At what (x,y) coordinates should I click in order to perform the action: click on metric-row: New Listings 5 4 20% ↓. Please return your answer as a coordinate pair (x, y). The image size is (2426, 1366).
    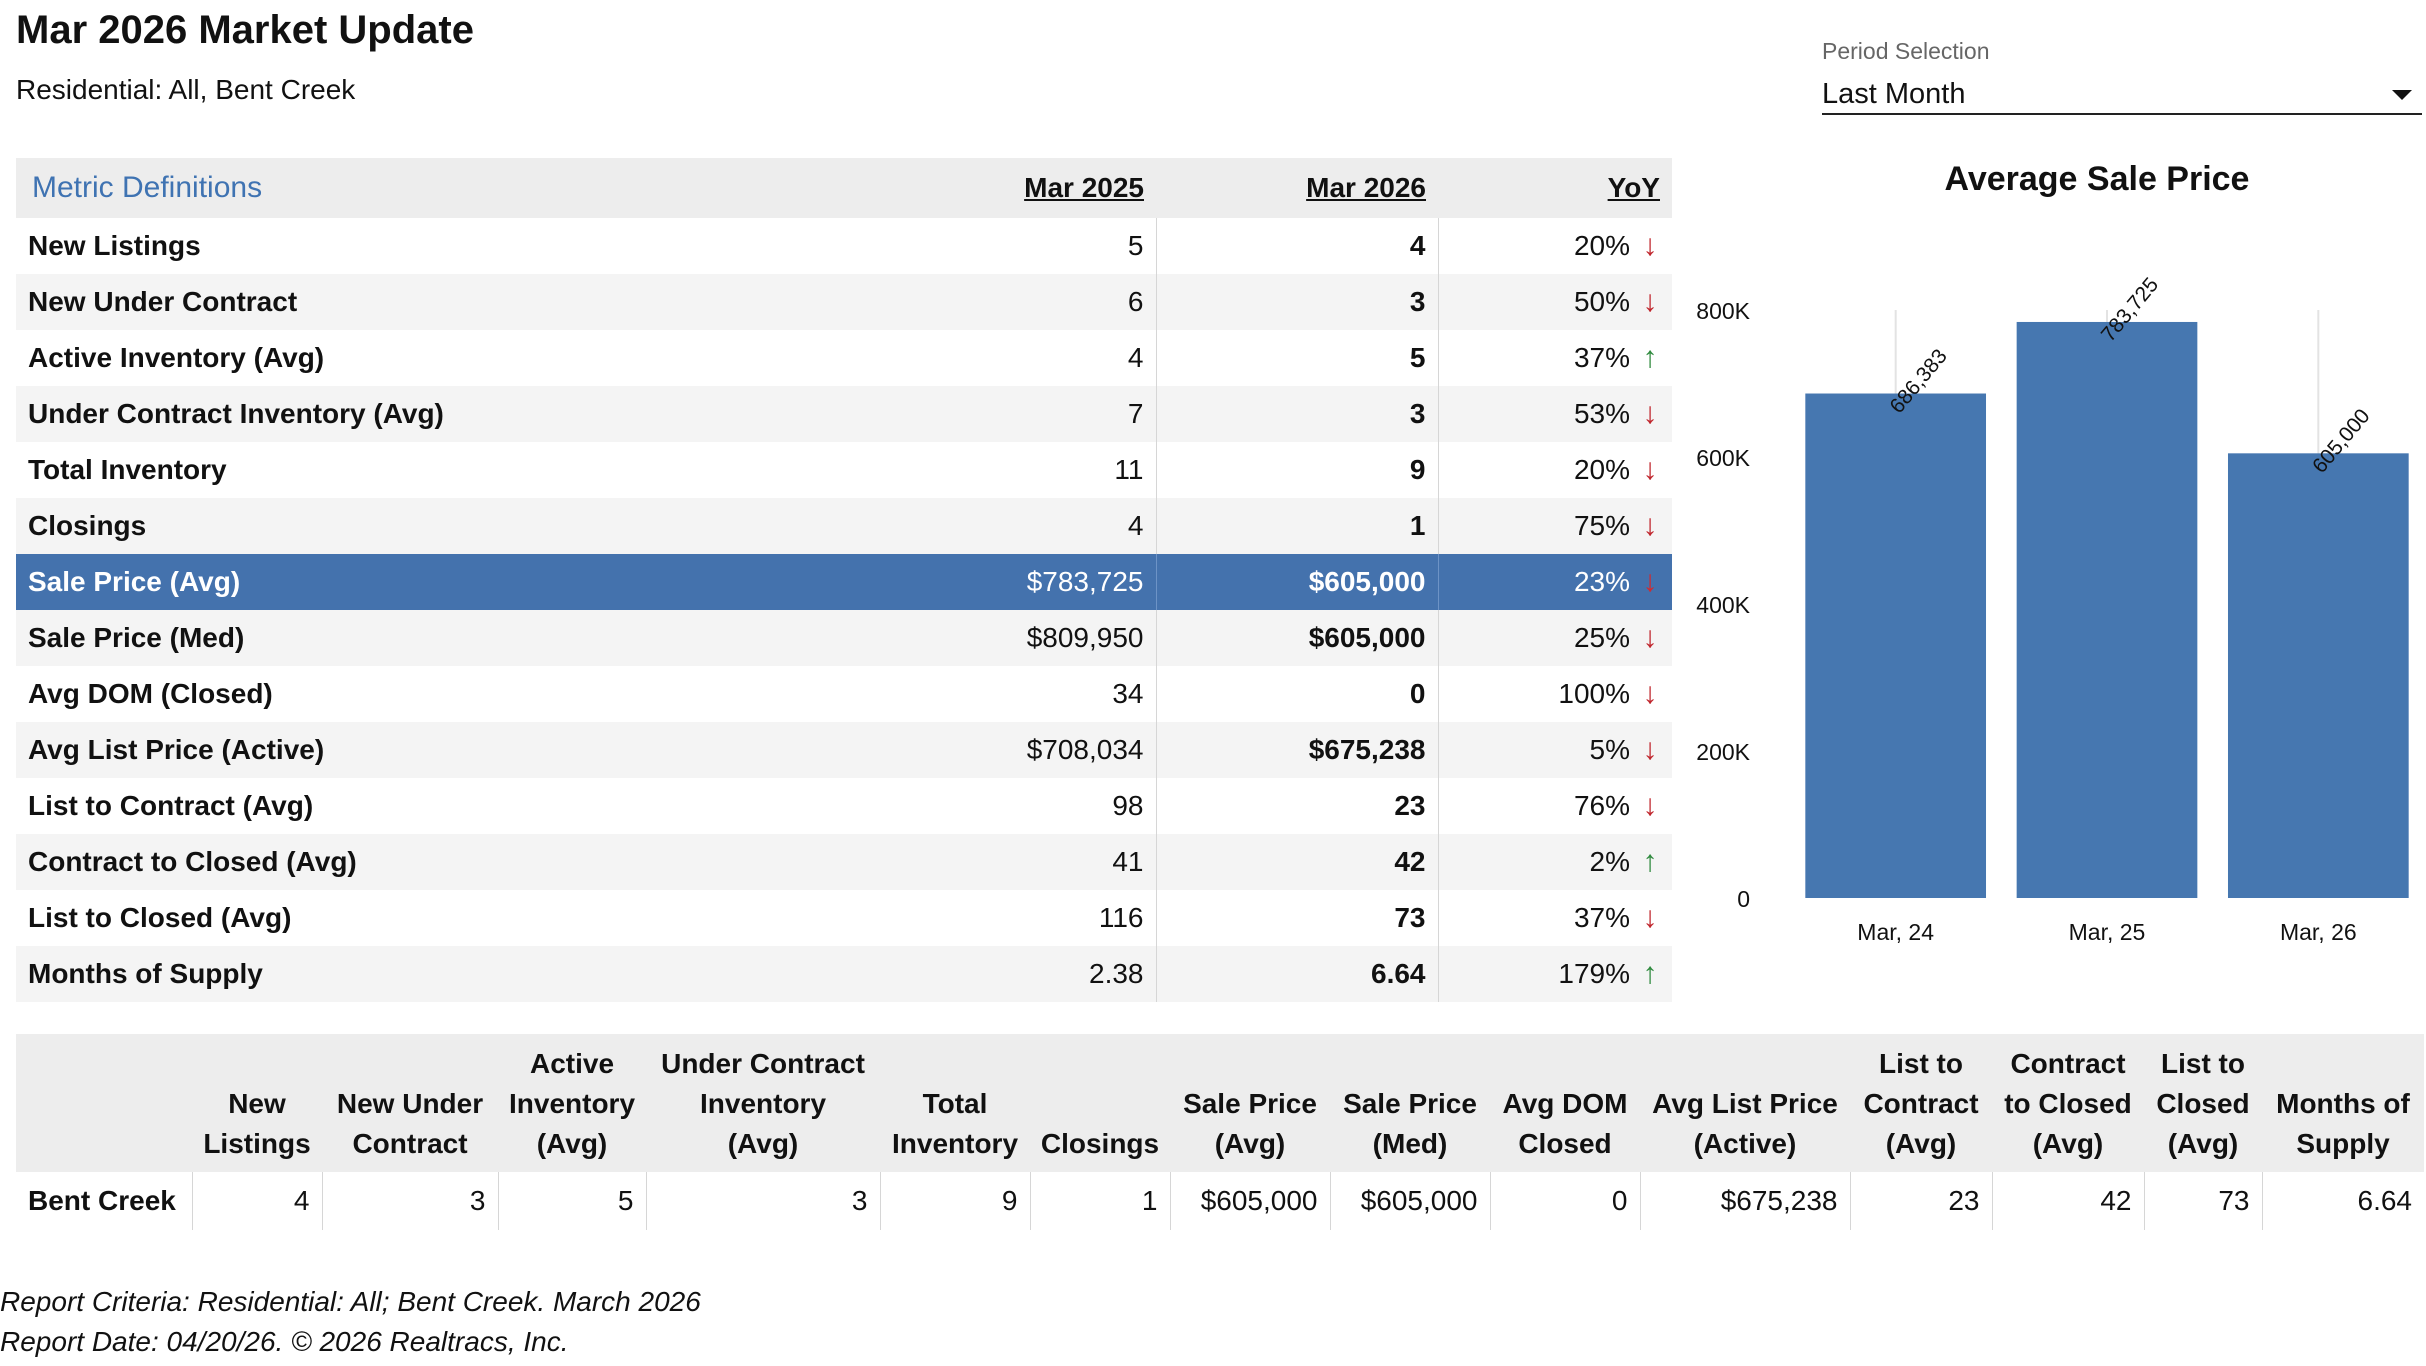
    Looking at the image, I should click on (844, 246).